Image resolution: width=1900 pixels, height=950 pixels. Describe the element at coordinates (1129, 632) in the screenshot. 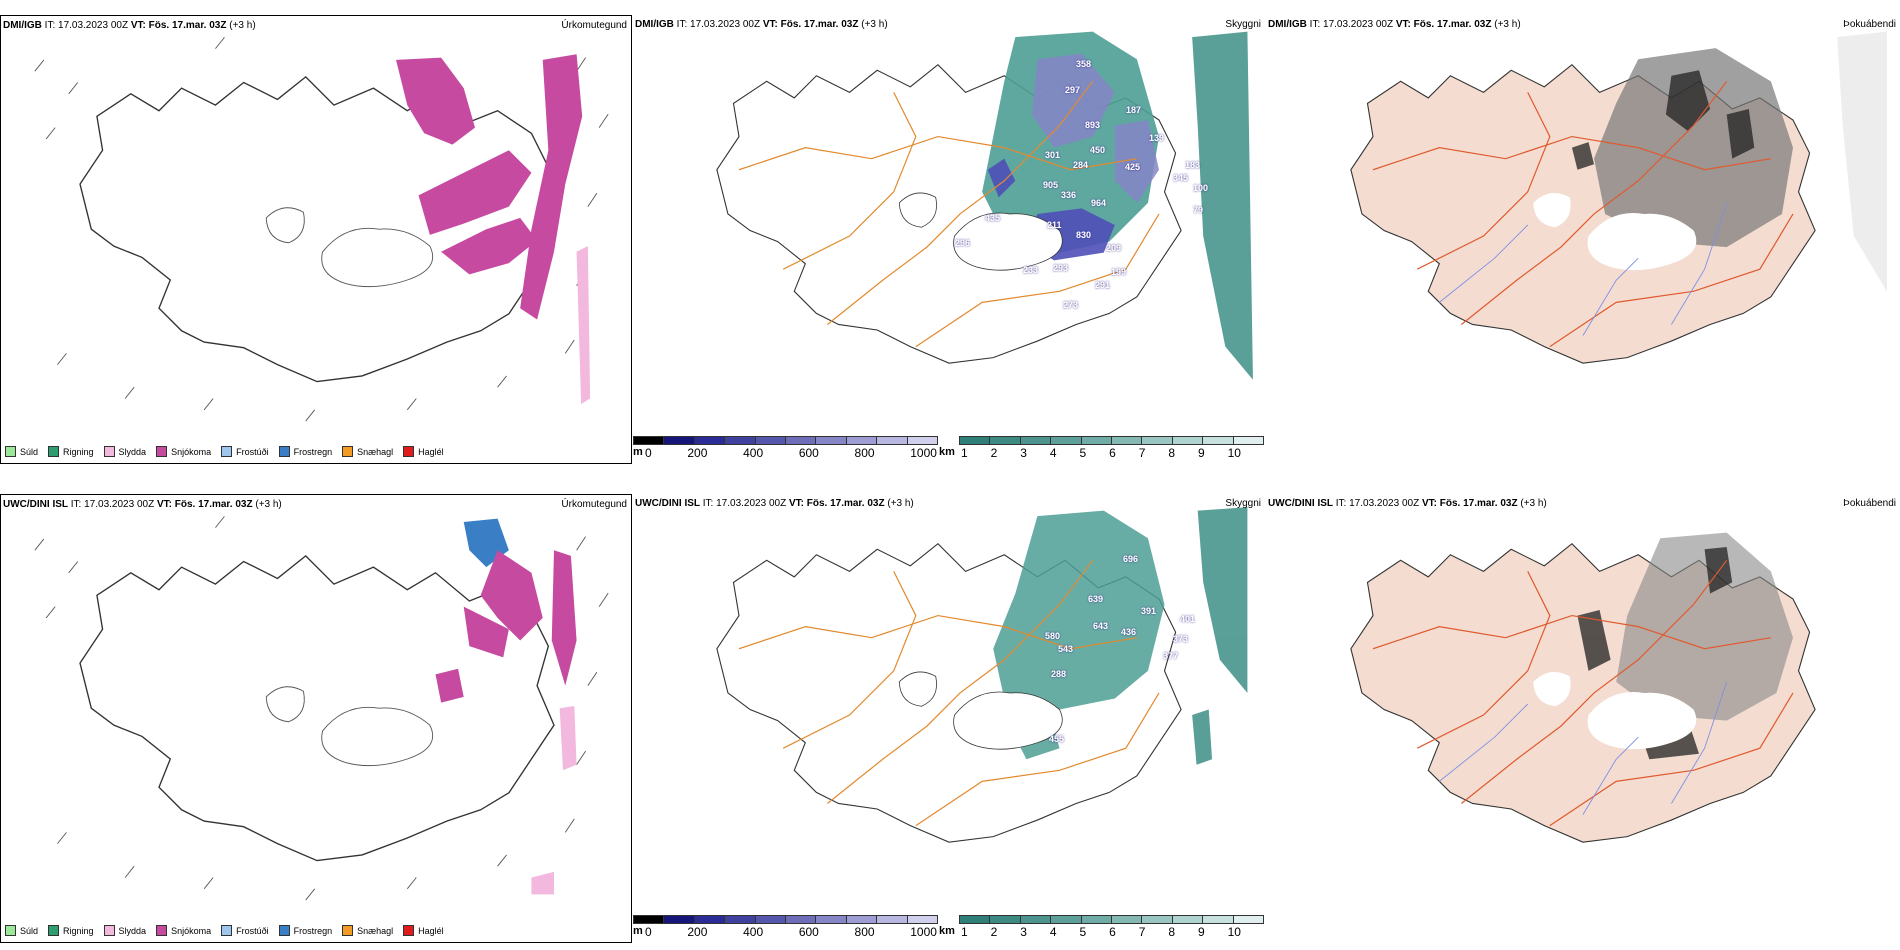

I see `ceiling-value: 436` at that location.